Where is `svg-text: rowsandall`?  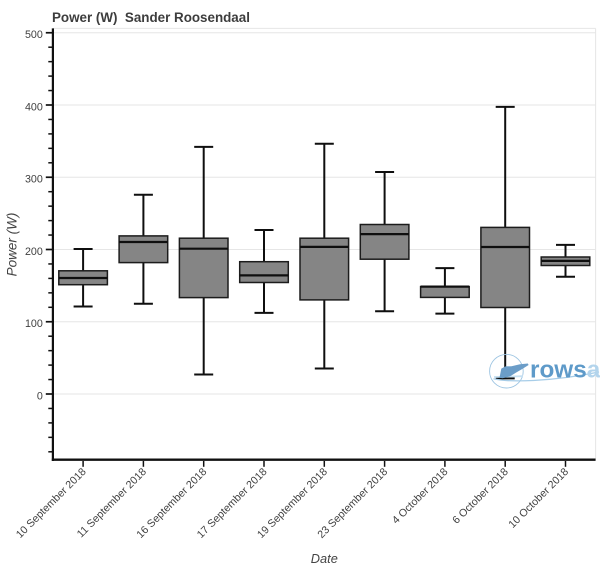
svg-text: rowsandall is located at coordinates (565, 370).